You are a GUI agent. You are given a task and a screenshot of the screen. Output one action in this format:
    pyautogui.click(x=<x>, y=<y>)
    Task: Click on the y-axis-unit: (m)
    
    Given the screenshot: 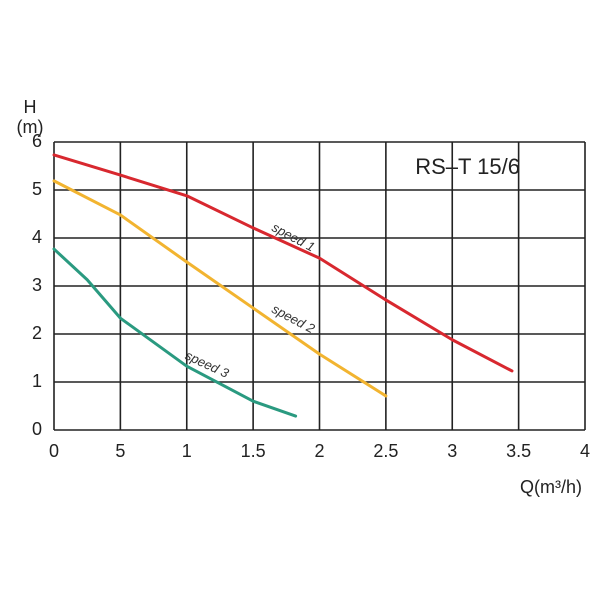 What is the action you would take?
    pyautogui.click(x=30, y=127)
    